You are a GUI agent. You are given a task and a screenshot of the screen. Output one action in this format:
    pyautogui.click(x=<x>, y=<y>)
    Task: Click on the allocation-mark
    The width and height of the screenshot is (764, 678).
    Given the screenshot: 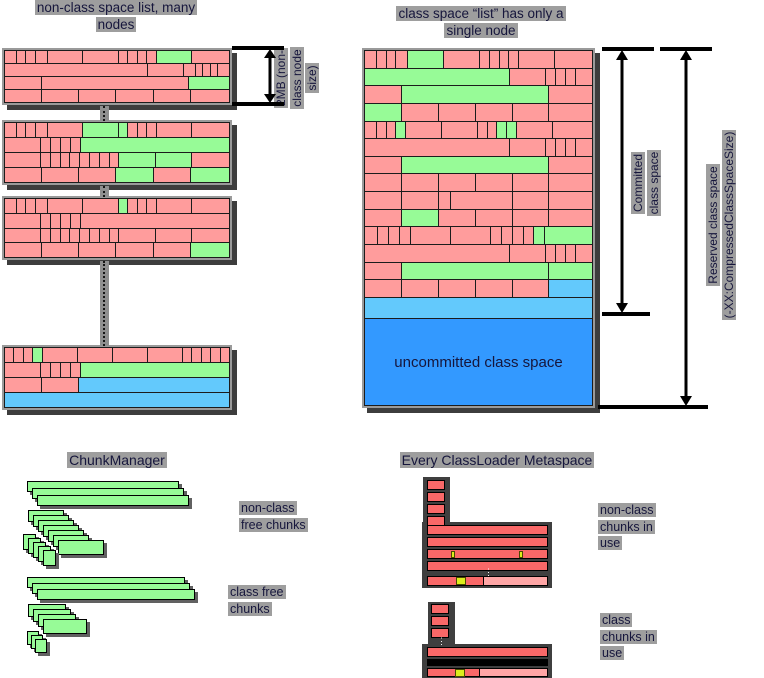 What is the action you would take?
    pyautogui.click(x=460, y=673)
    